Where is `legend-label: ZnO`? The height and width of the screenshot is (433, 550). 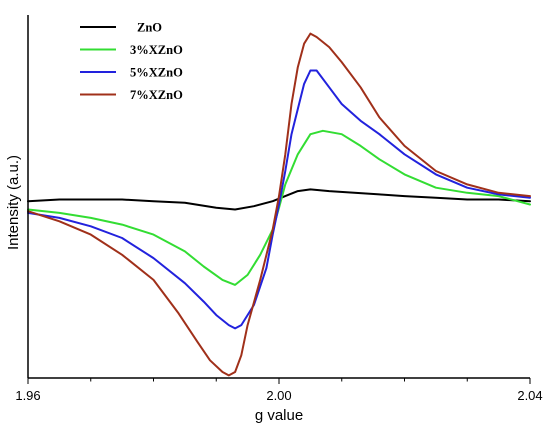 legend-label: ZnO is located at coordinates (149, 28).